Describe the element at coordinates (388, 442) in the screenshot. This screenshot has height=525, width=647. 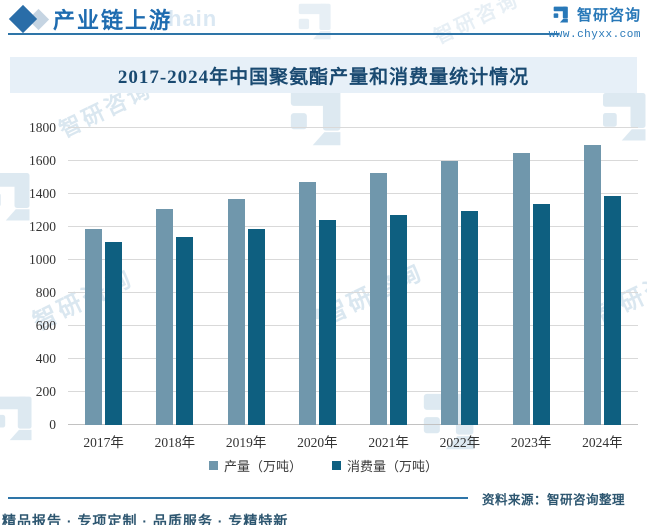
I see `x-tick-label: 2021年` at that location.